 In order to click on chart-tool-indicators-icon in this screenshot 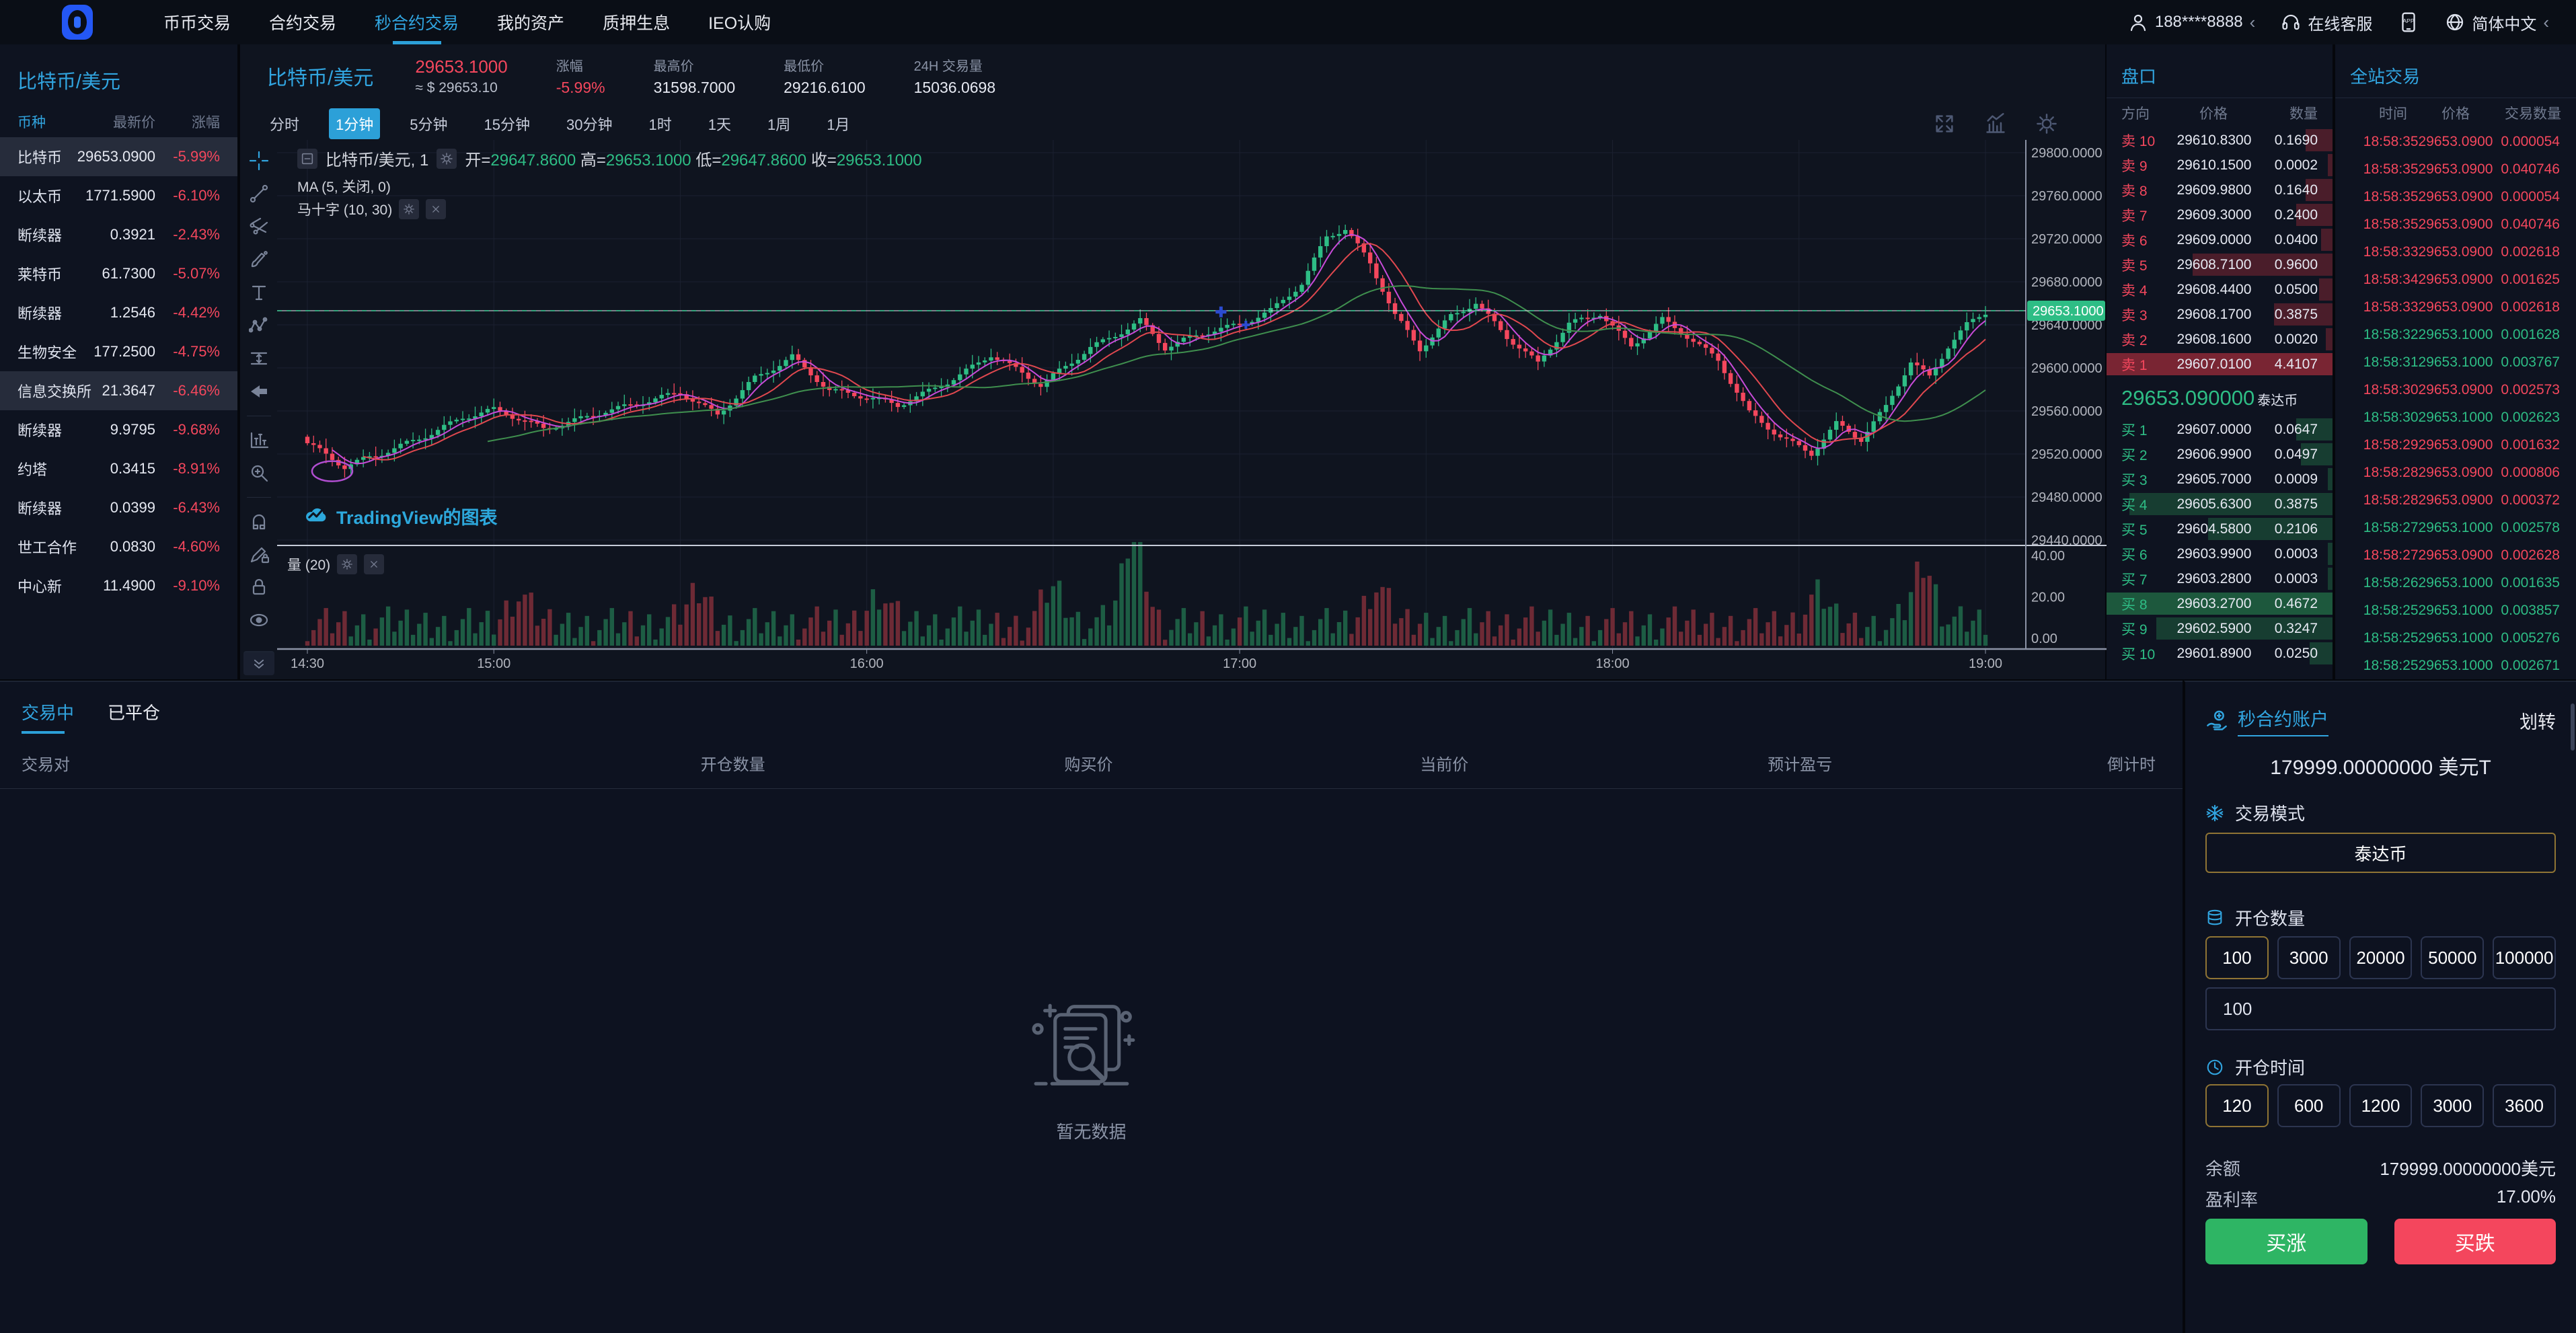, I will do `click(1995, 123)`.